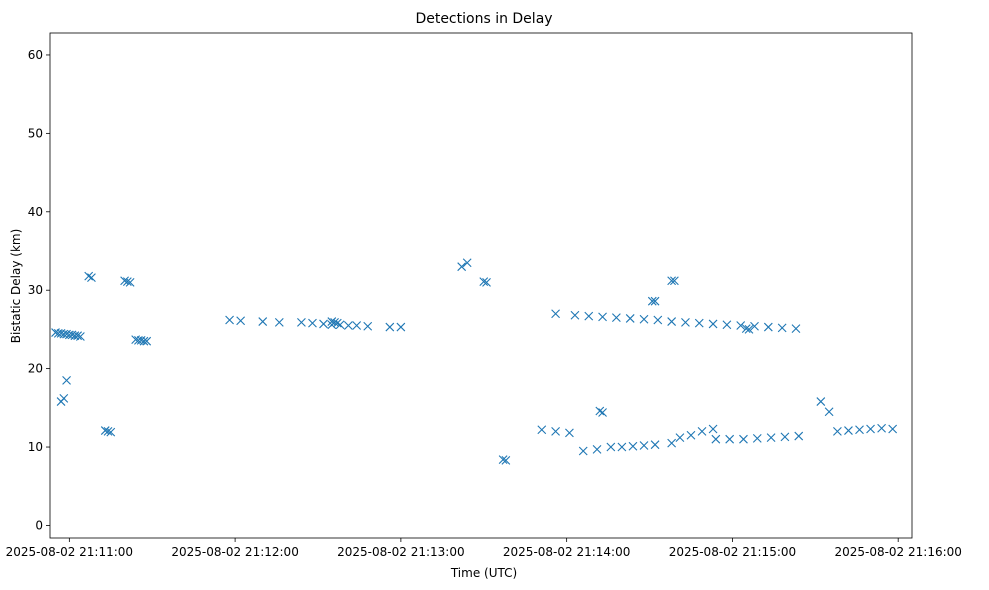  I want to click on y-axis: 0 10 20 30 40 50 60, so click(39, 290).